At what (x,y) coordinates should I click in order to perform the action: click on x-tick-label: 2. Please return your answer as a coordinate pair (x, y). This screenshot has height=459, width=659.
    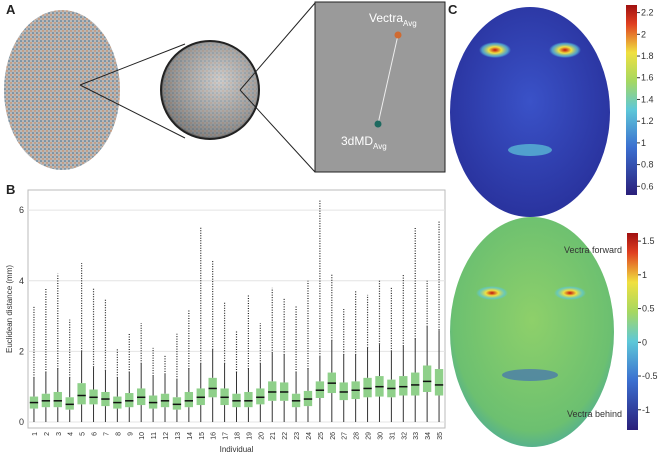
    Looking at the image, I should click on (47, 434).